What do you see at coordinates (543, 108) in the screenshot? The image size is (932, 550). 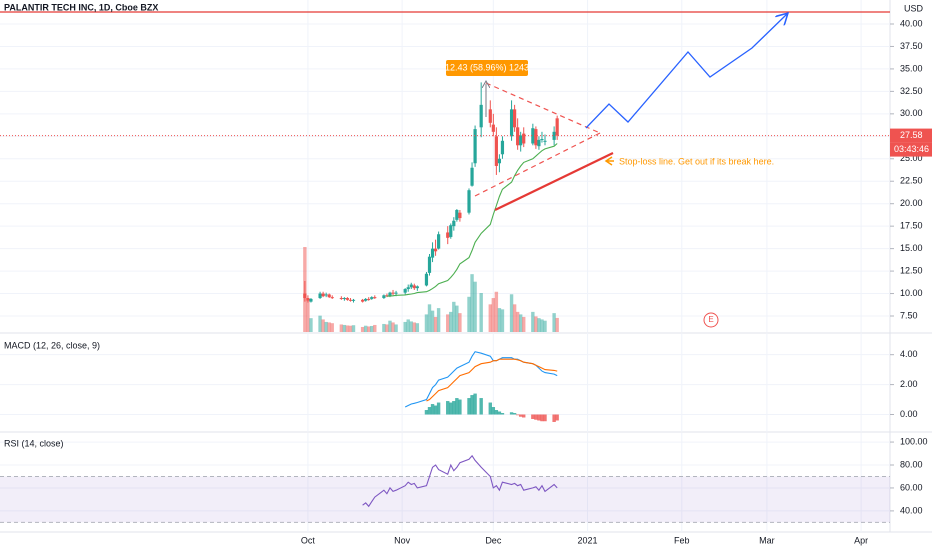 I see `triangle-upper` at bounding box center [543, 108].